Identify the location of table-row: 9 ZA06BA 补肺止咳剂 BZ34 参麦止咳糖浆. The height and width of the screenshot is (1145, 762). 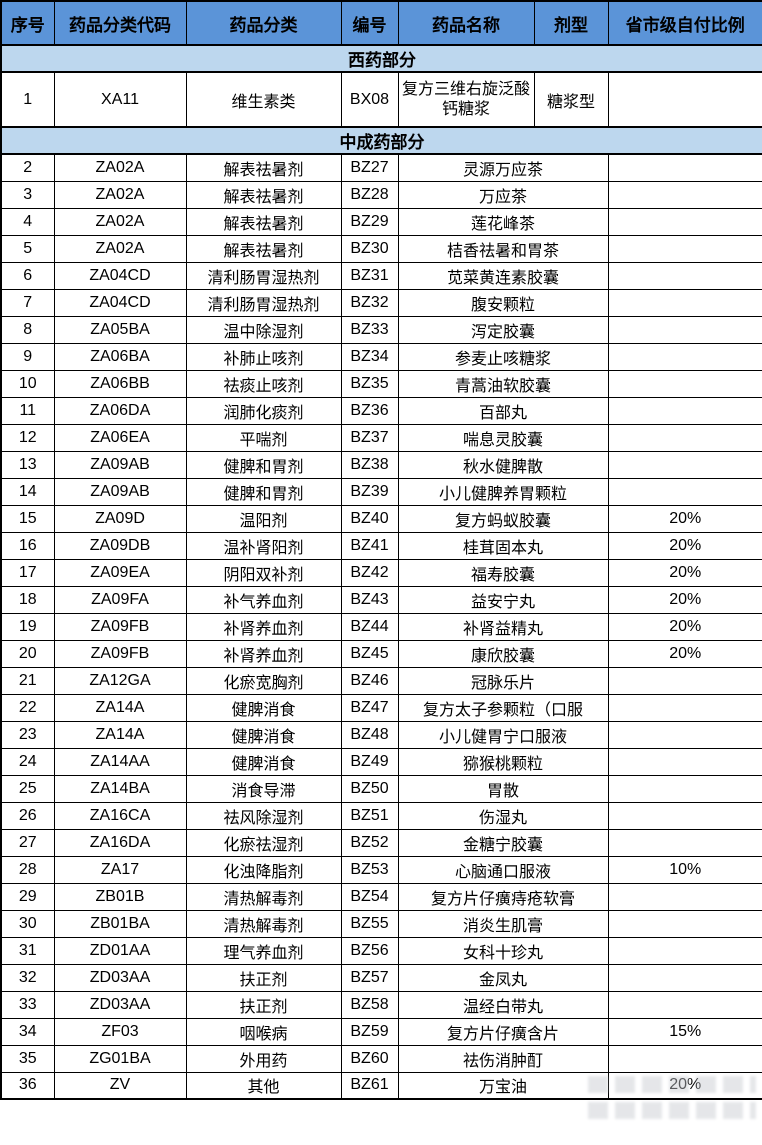
(381, 356).